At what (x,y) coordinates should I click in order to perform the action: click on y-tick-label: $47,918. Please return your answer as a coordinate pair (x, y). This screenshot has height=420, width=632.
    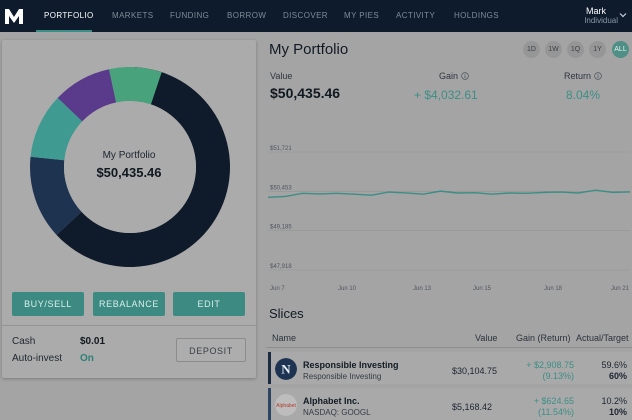
    Looking at the image, I should click on (281, 267).